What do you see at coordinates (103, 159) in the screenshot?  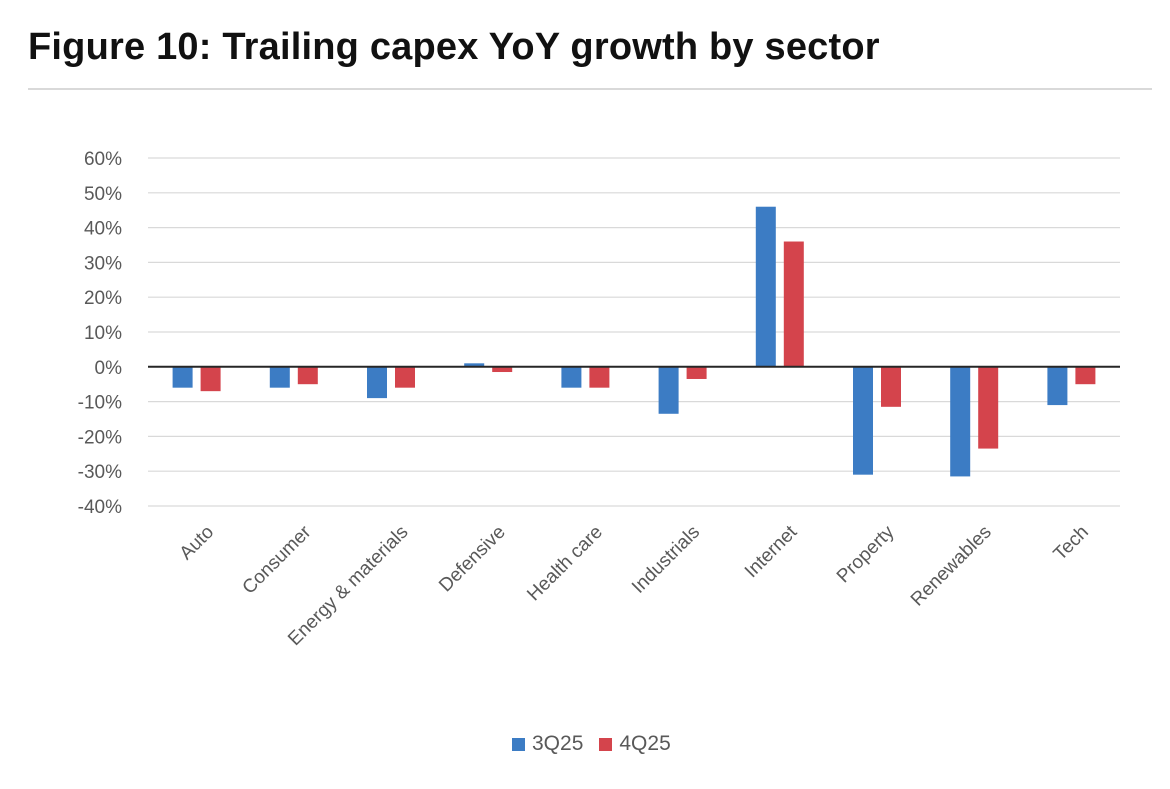 I see `y-tick-label: 60%` at bounding box center [103, 159].